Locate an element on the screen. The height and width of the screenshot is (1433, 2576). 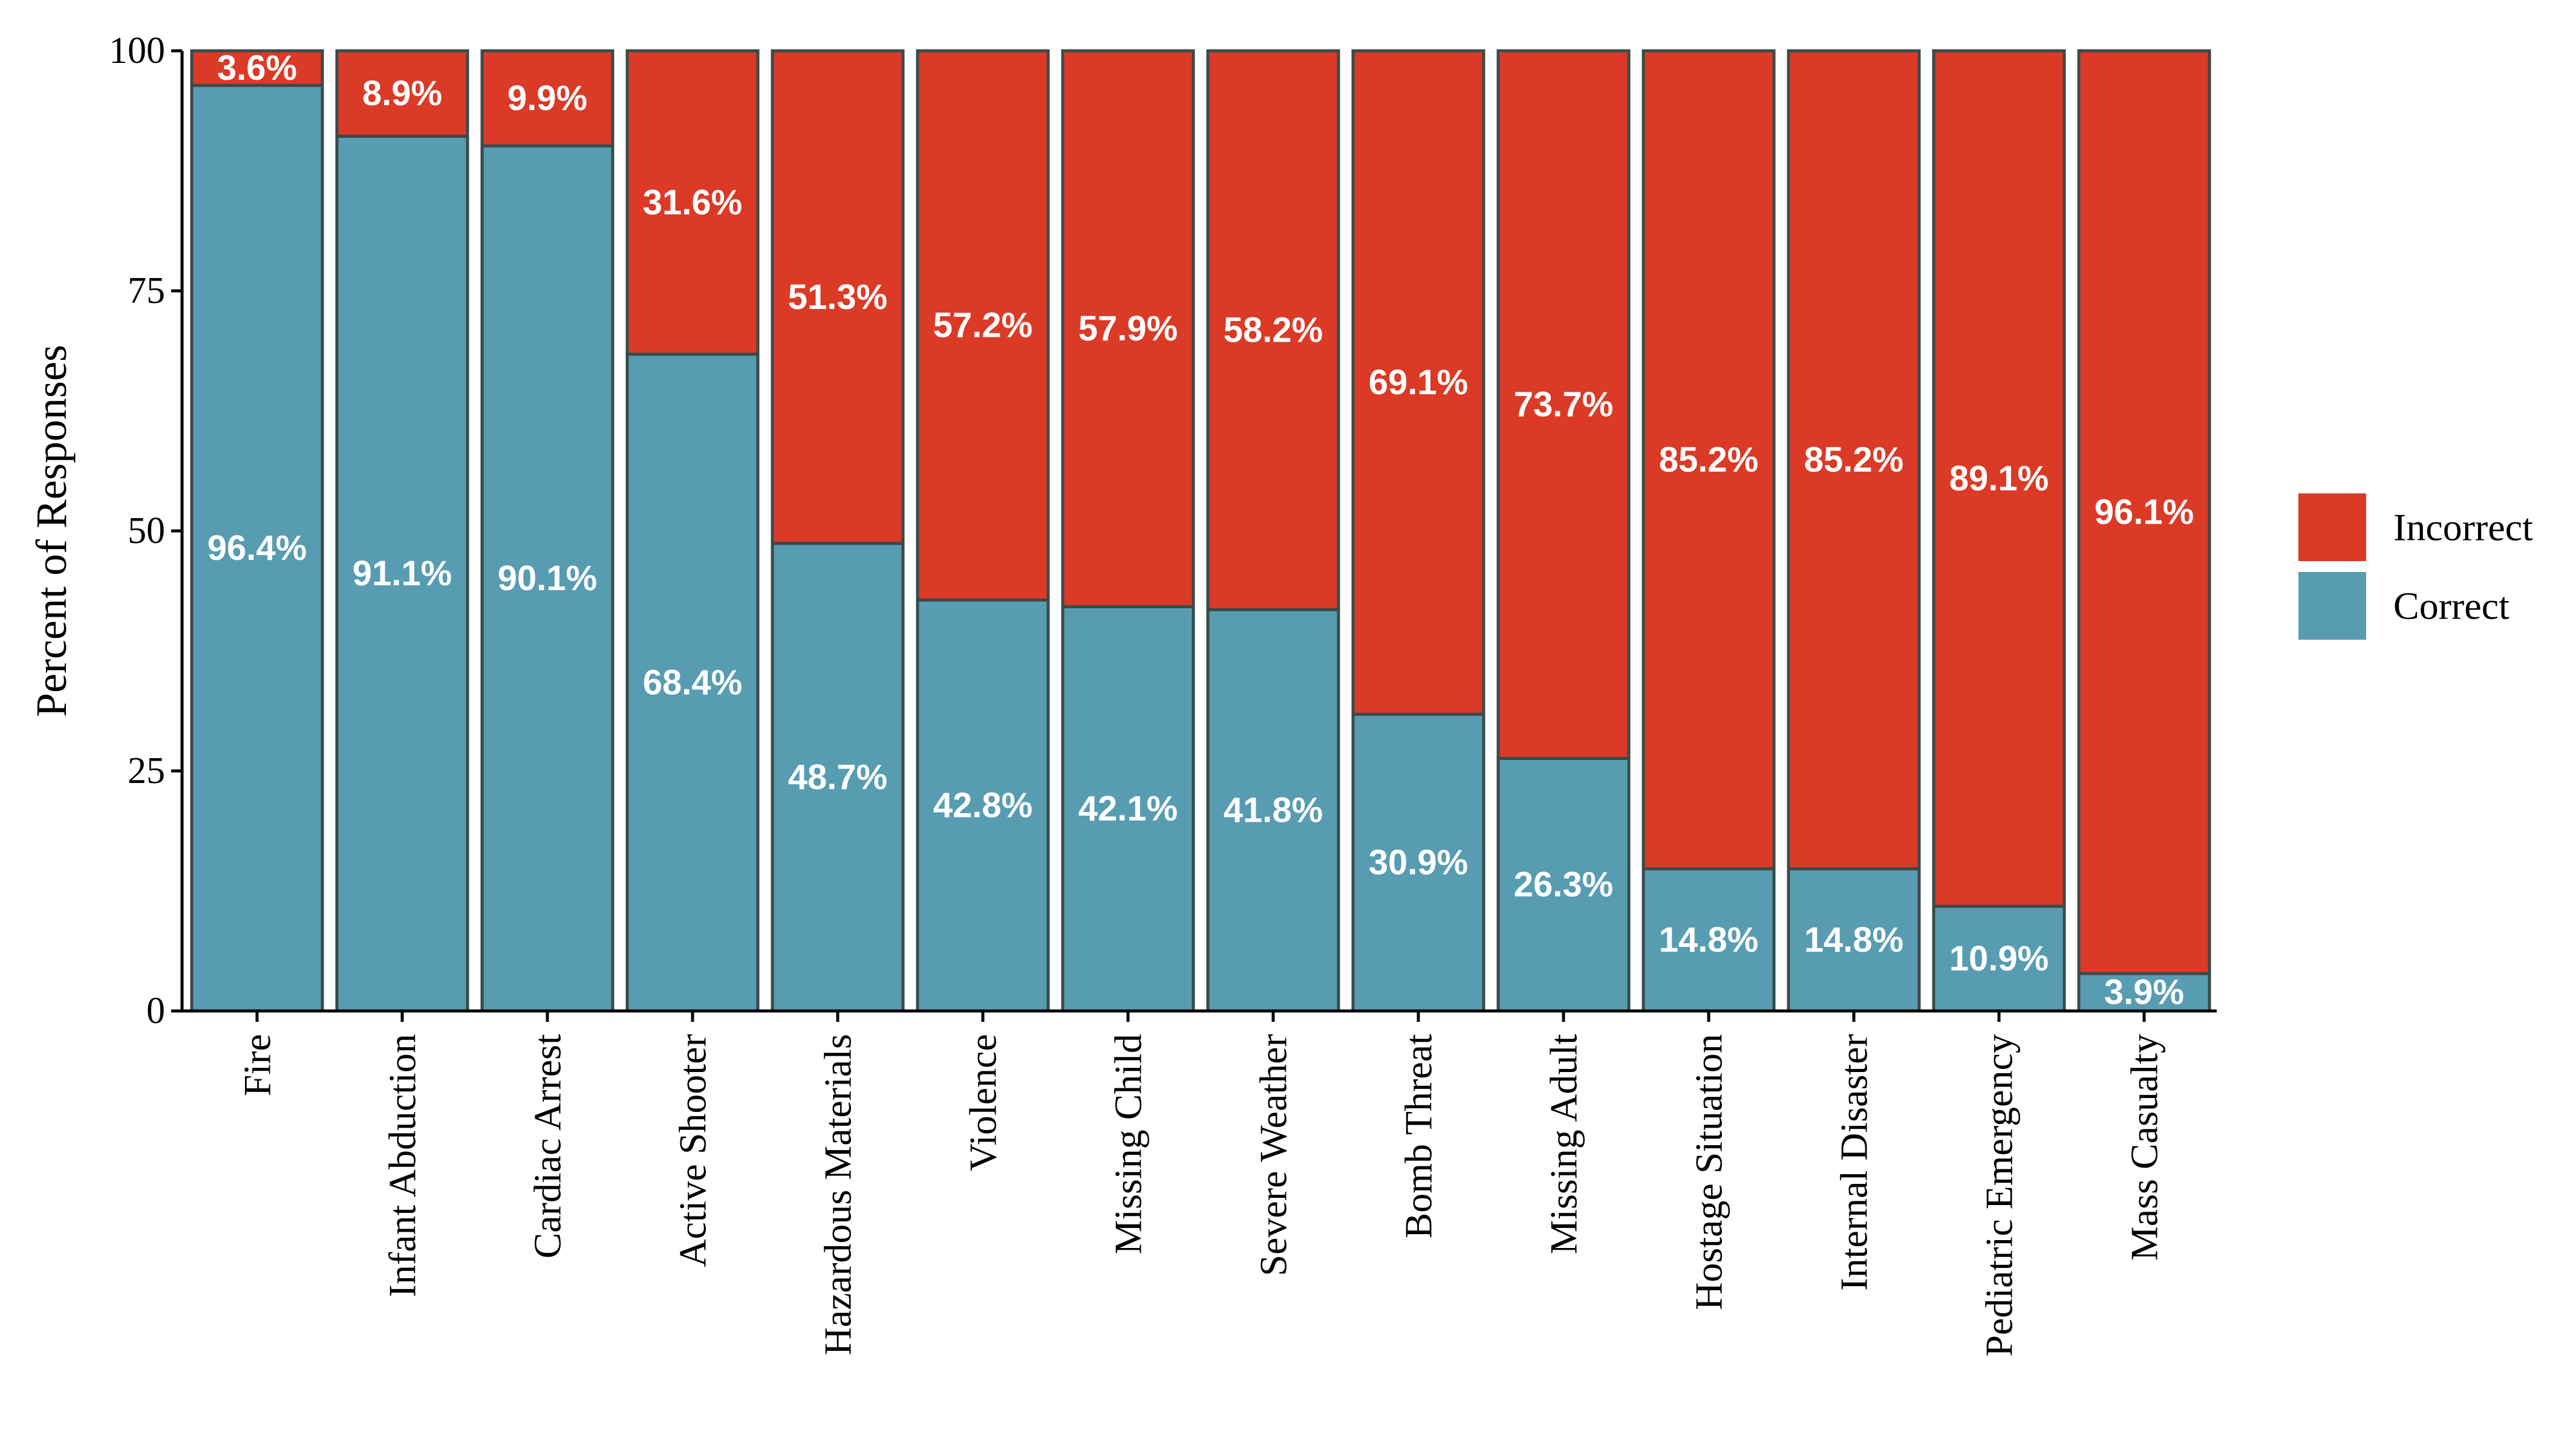
bar-label-correct-0: 96.4% is located at coordinates (257, 548).